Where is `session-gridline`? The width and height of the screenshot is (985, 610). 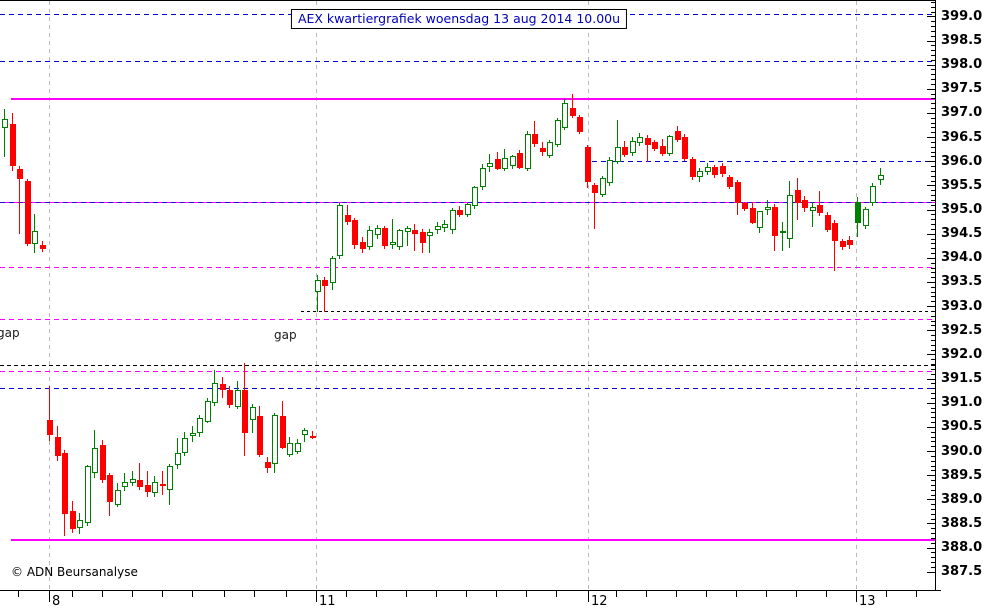
session-gridline is located at coordinates (856, 295).